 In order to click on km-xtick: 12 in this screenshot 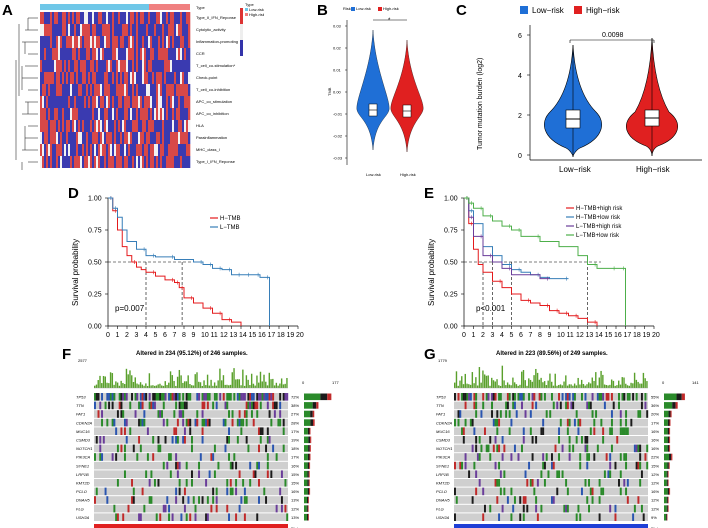, I will do `click(224, 335)`.